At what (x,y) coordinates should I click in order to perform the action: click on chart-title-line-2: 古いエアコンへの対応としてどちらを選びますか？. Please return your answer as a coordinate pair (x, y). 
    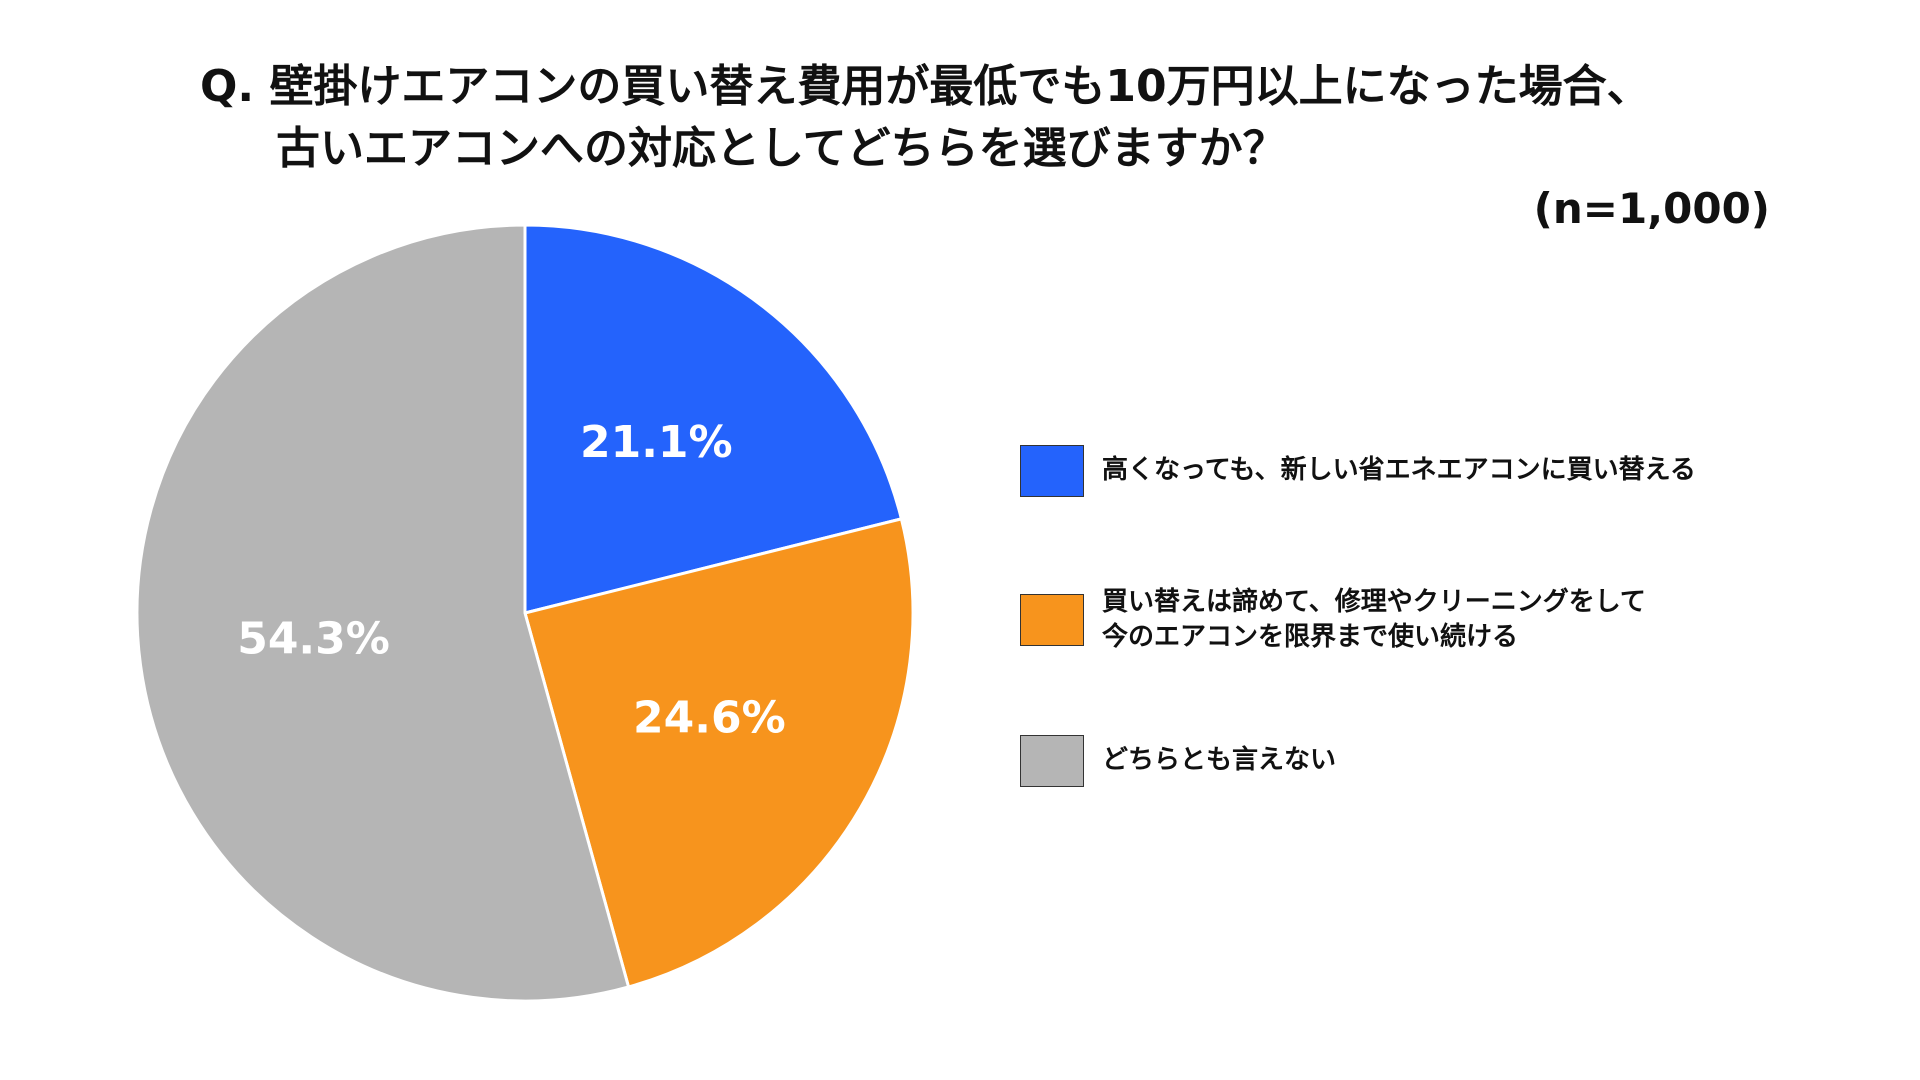
    Looking at the image, I should click on (781, 148).